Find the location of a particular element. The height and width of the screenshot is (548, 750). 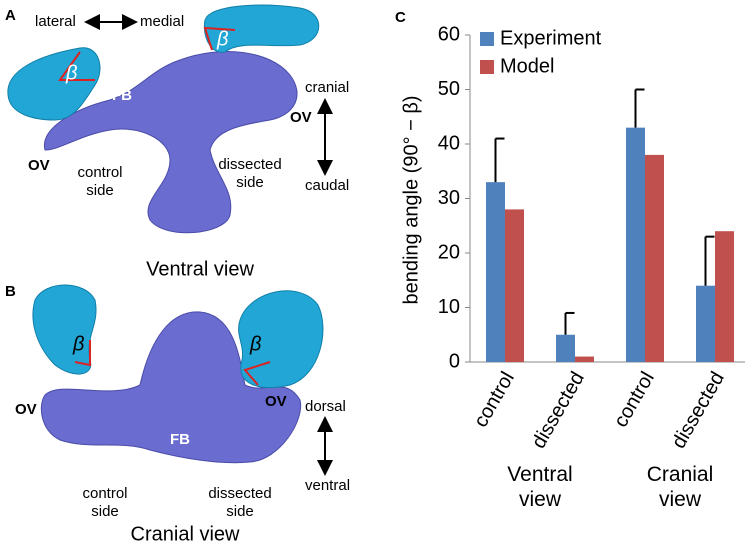

label: lateral is located at coordinates (55, 21).